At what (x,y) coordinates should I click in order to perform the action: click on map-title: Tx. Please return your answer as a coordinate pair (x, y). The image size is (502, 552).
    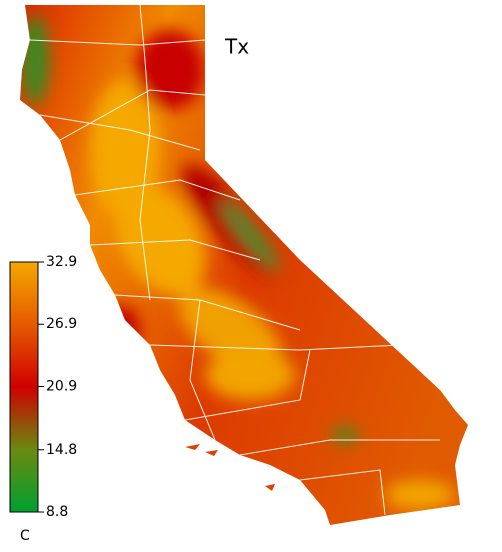
    Looking at the image, I should click on (236, 47).